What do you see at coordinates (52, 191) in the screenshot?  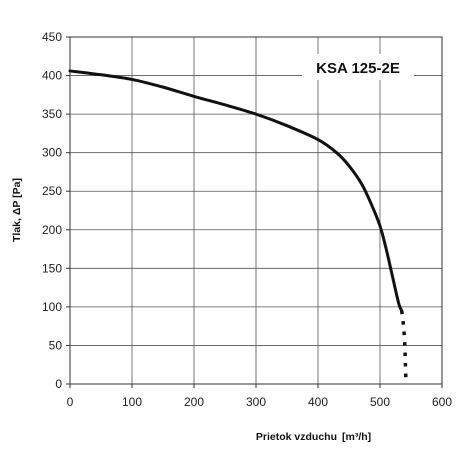 I see `y-tick-label: 250` at bounding box center [52, 191].